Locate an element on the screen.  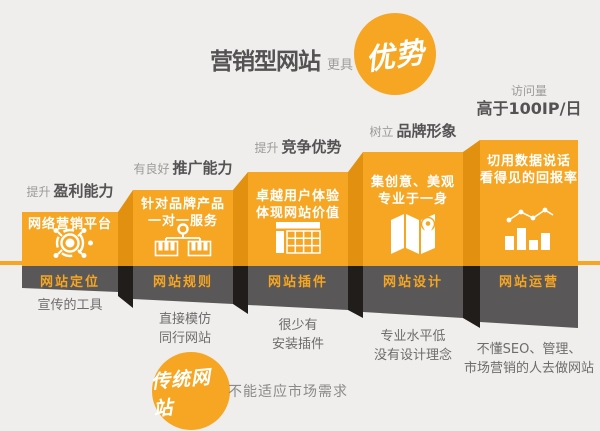
step4-annotation-prefix: 树立 is located at coordinates (381, 132).